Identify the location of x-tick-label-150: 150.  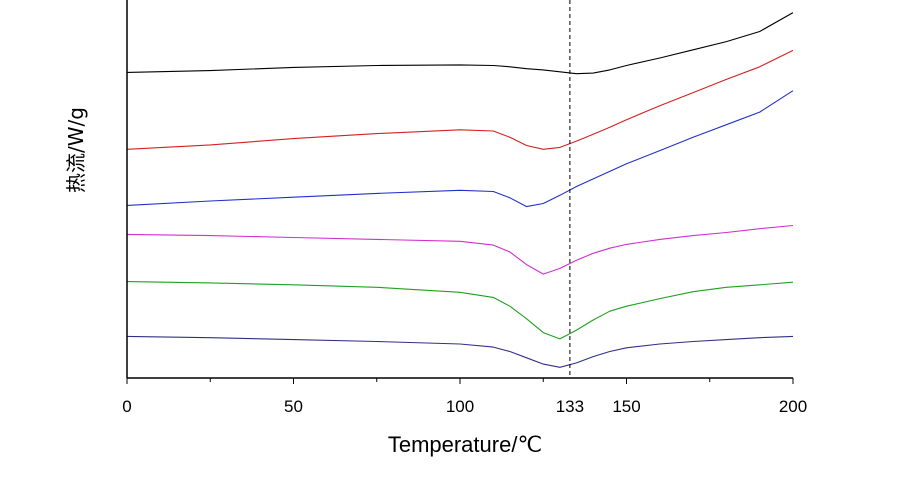
(626, 406).